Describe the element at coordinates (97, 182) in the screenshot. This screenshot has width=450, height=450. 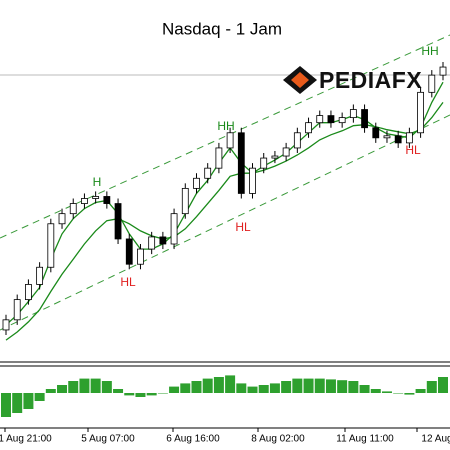
I see `annotation: H` at that location.